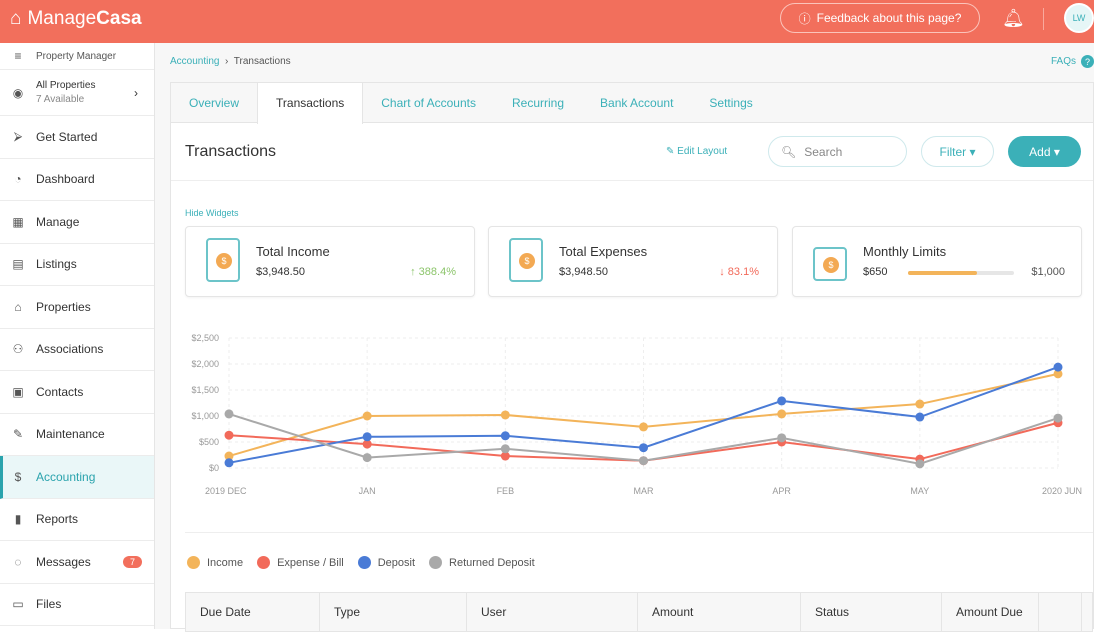 The height and width of the screenshot is (632, 1094). What do you see at coordinates (63, 306) in the screenshot?
I see `sidebar-item-label: Properties` at bounding box center [63, 306].